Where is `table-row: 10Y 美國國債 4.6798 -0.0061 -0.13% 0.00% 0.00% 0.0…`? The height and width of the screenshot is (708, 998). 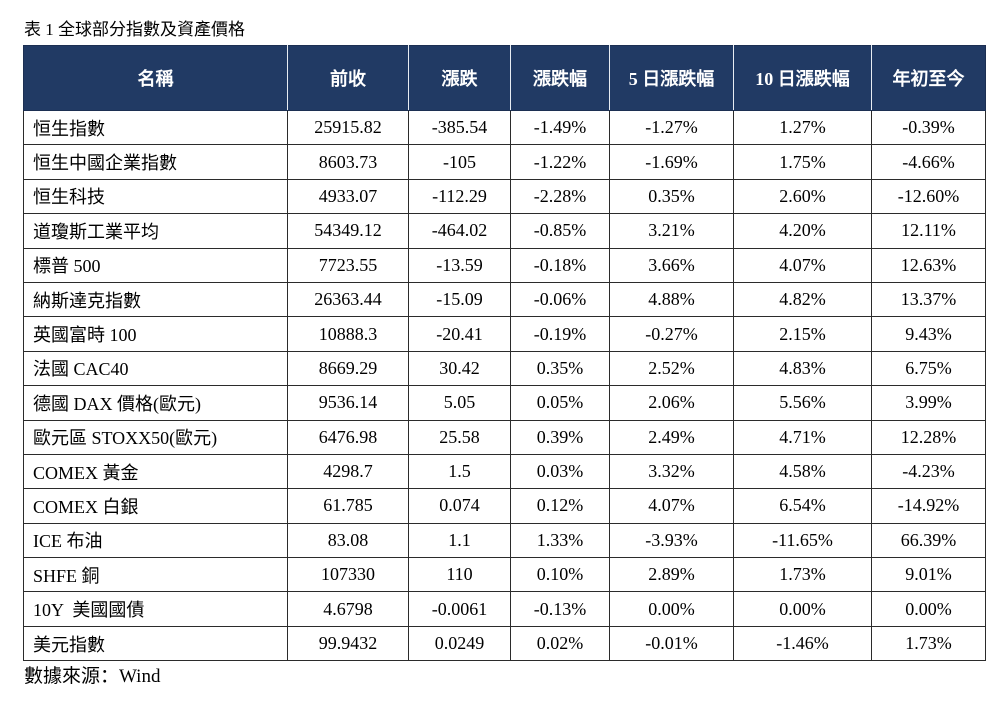
table-row: 10Y 美國國債 4.6798 -0.0061 -0.13% 0.00% 0.00% 0.0… is located at coordinates (504, 609).